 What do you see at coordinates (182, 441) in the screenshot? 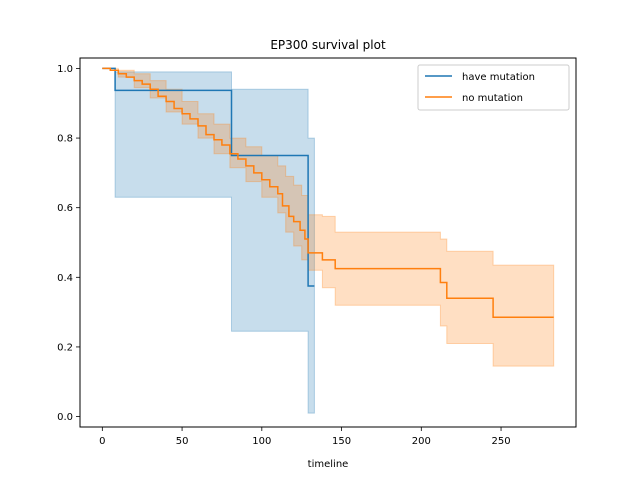
I see `x-tick-label: 50` at bounding box center [182, 441].